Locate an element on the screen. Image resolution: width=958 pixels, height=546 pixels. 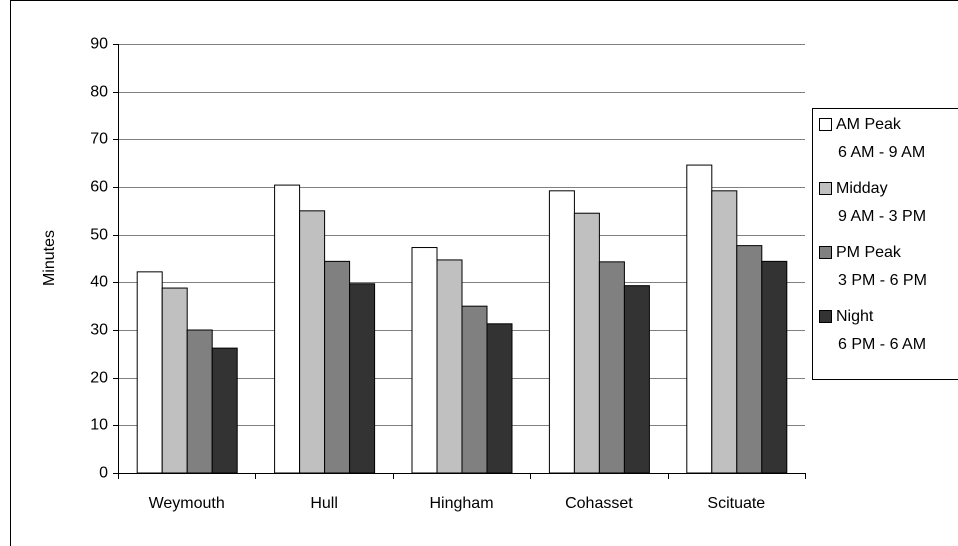
legend-sublabel: 6 AM - 9 AM is located at coordinates (881, 152).